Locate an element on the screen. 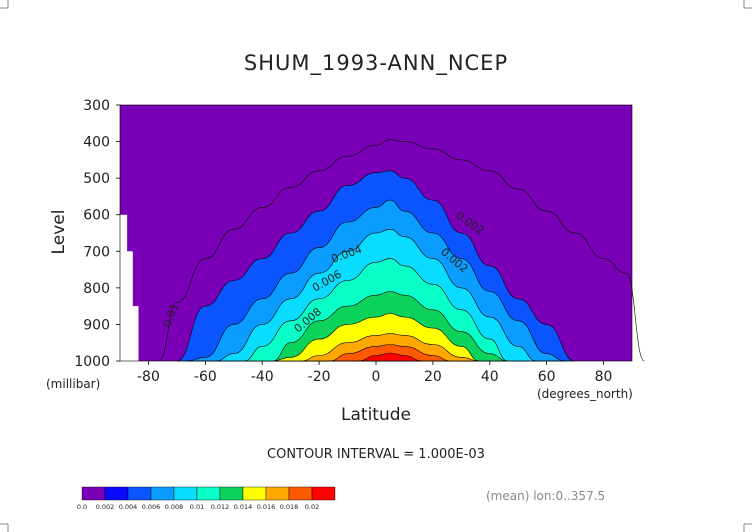  y-tick-label: 800 is located at coordinates (96, 289).